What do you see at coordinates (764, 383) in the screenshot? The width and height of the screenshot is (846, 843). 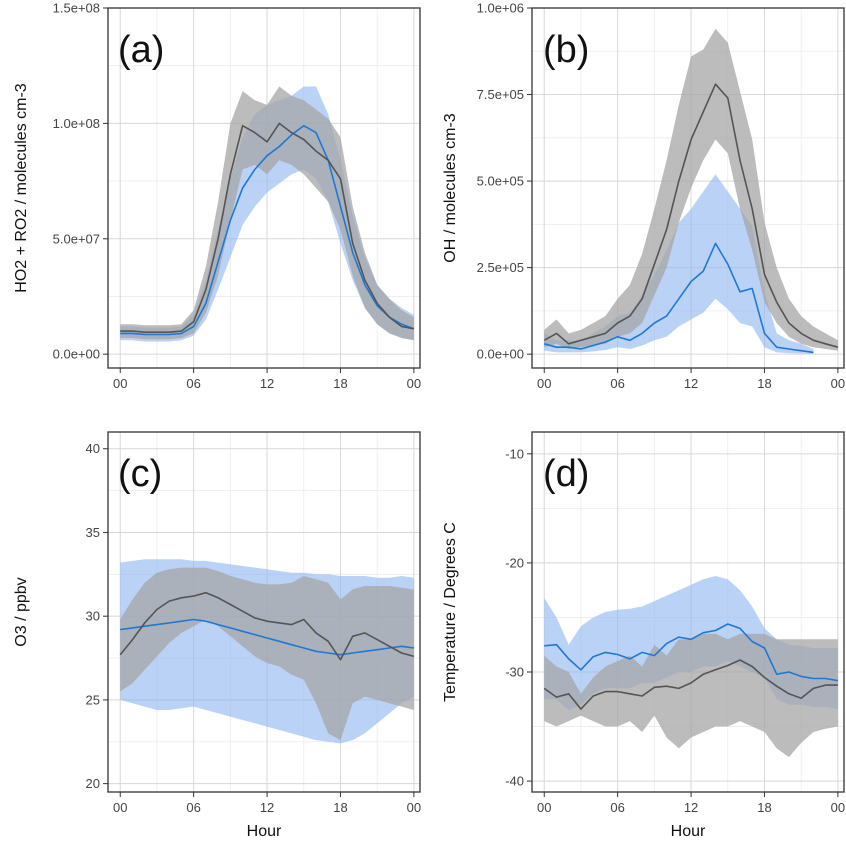 I see `panel-b-x-tick-label: 18` at bounding box center [764, 383].